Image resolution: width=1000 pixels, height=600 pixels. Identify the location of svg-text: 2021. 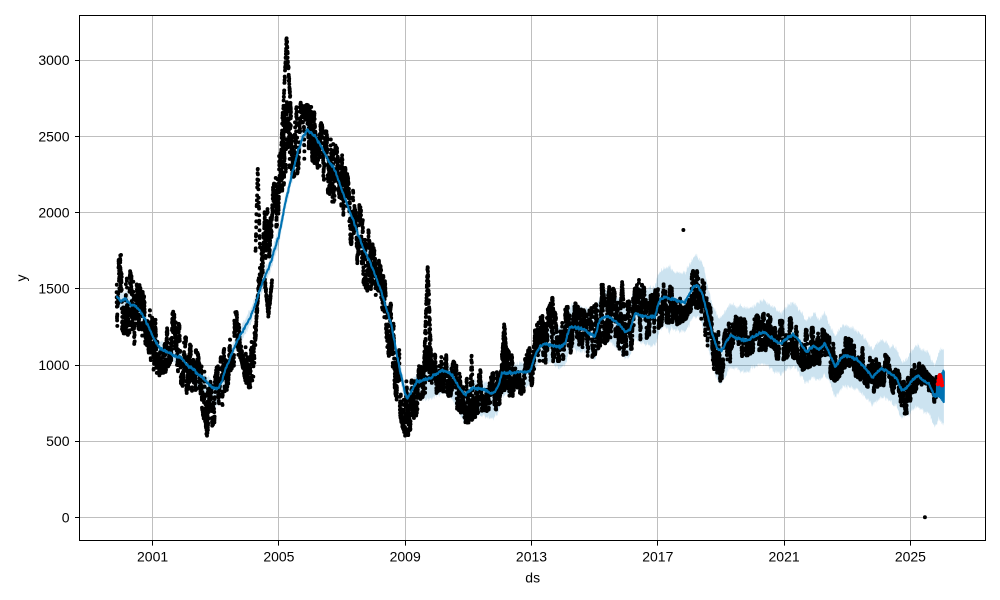
(784, 557).